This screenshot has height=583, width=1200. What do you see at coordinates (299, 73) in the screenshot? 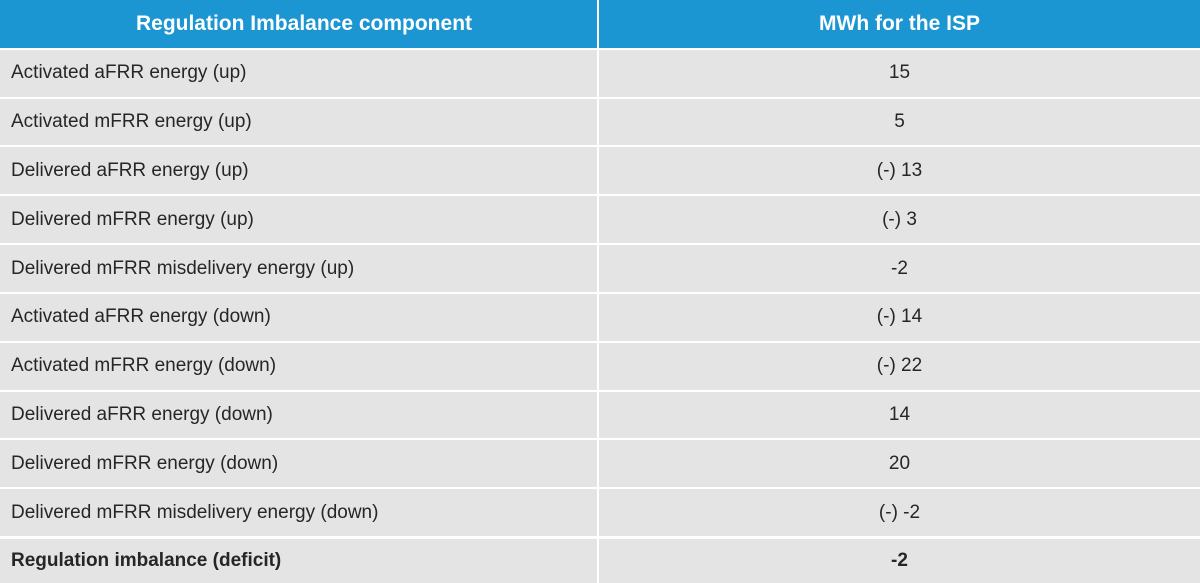
I see `component-cell: Activated aFRR energy (up)` at bounding box center [299, 73].